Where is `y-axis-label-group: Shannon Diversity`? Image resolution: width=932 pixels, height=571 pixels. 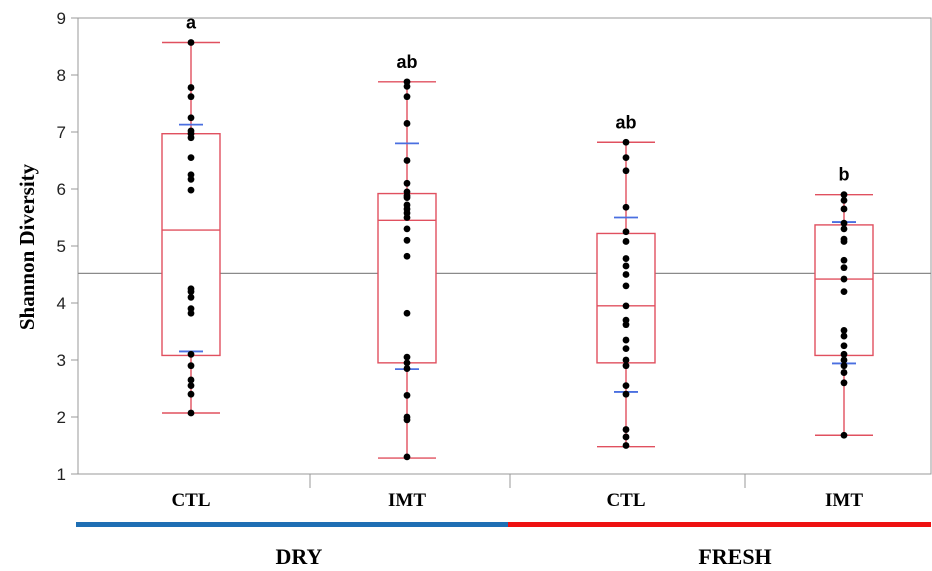 y-axis-label-group: Shannon Diversity is located at coordinates (27, 246).